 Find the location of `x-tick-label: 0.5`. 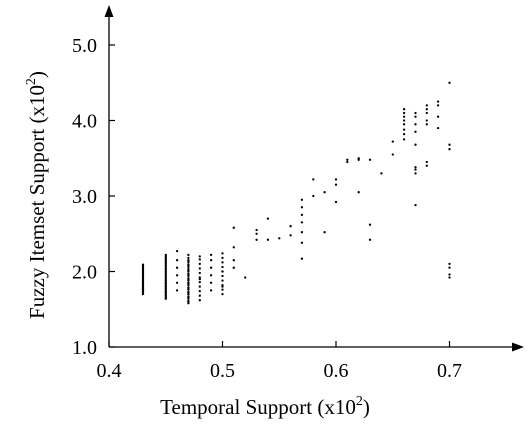

x-tick-label: 0.5 is located at coordinates (222, 371).